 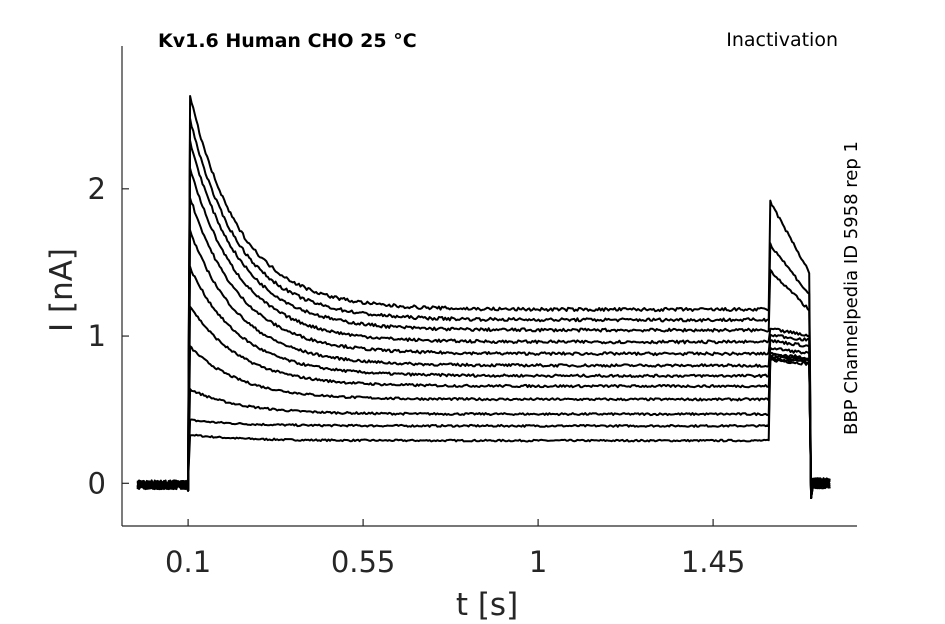 What do you see at coordinates (97, 483) in the screenshot?
I see `y-tick-label: 0` at bounding box center [97, 483].